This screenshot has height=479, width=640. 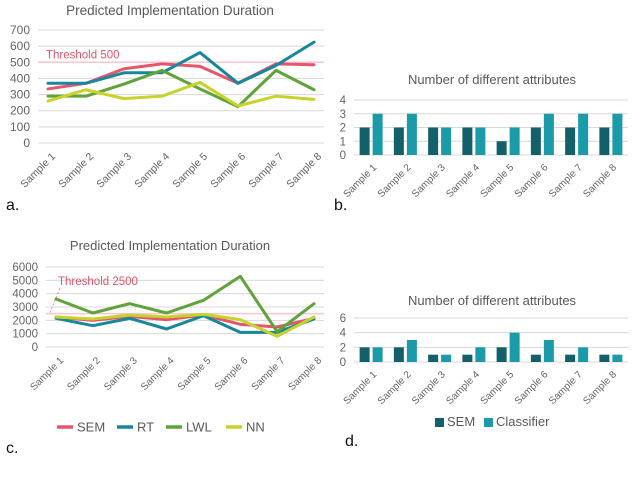 I want to click on y-tick-label: 2000, so click(x=25, y=321).